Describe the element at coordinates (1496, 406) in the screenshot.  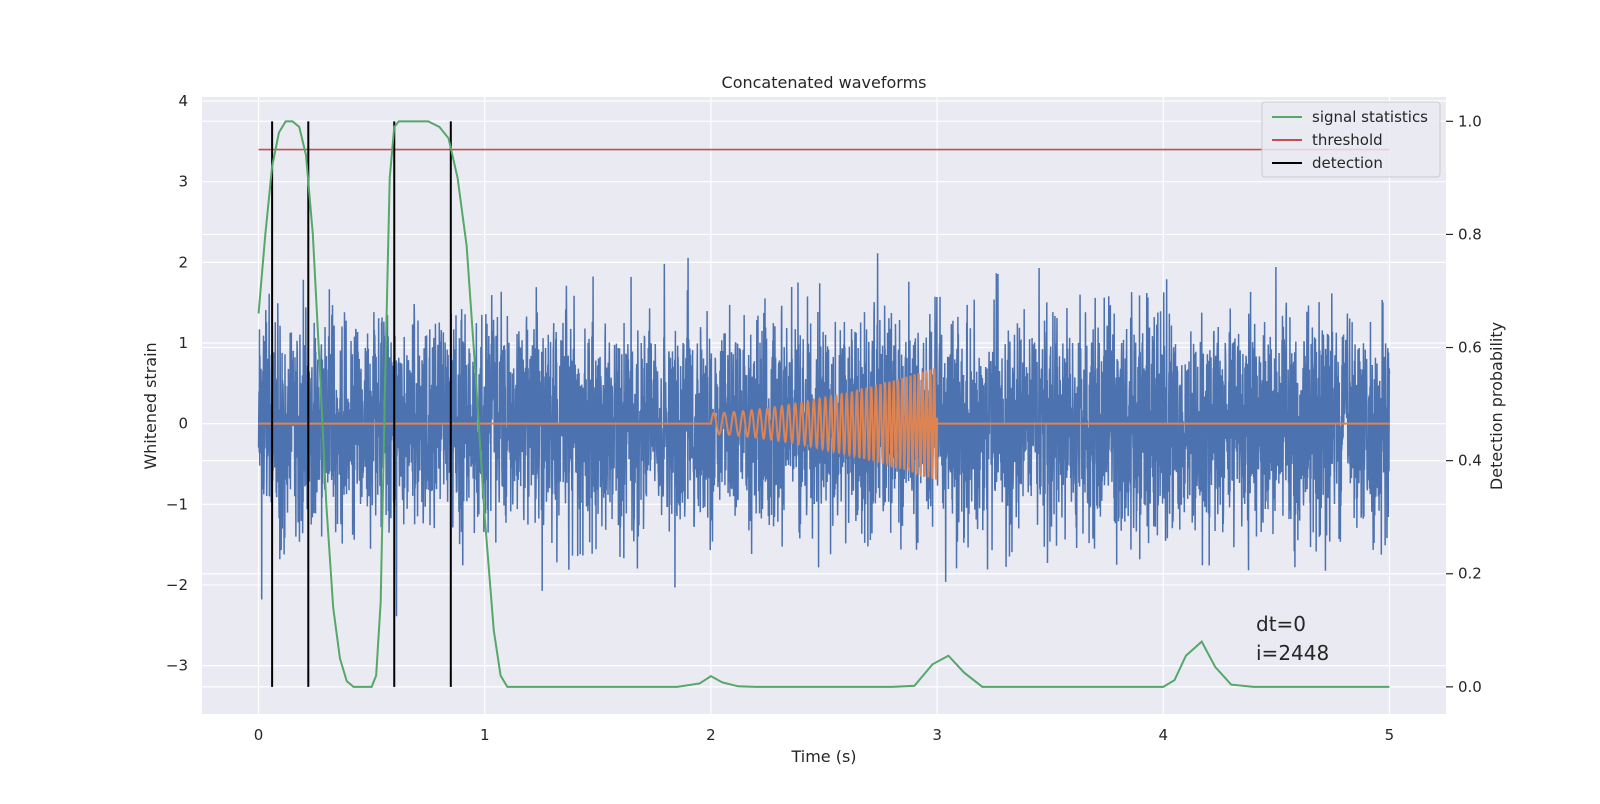
I see `y-axis-label-right: Detection probability` at that location.